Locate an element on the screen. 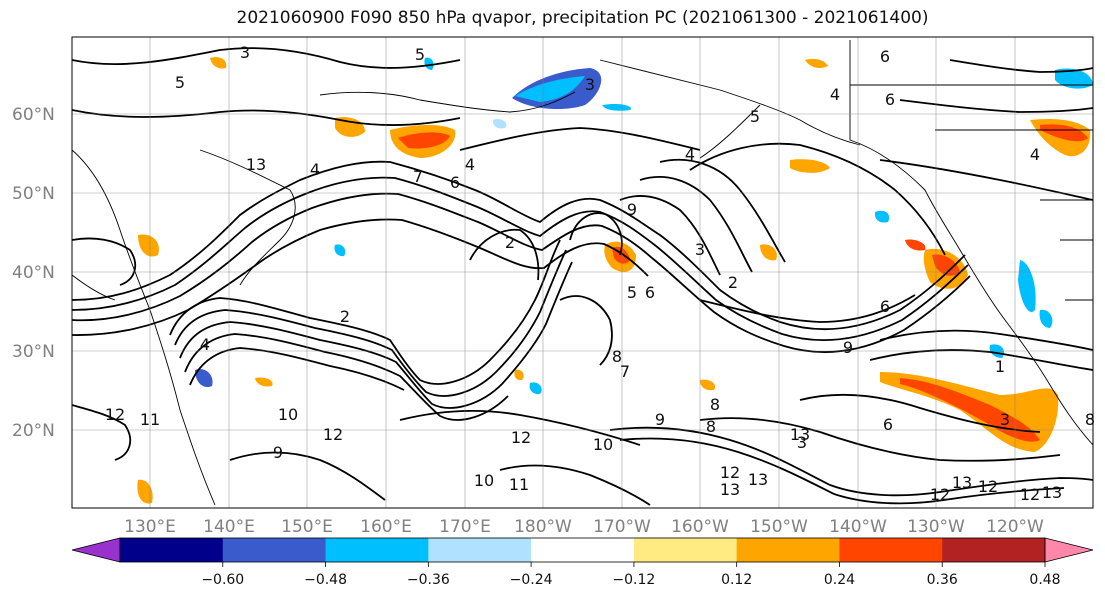 The image size is (1105, 601). colorbar-tick-label: 0.12 is located at coordinates (736, 580).